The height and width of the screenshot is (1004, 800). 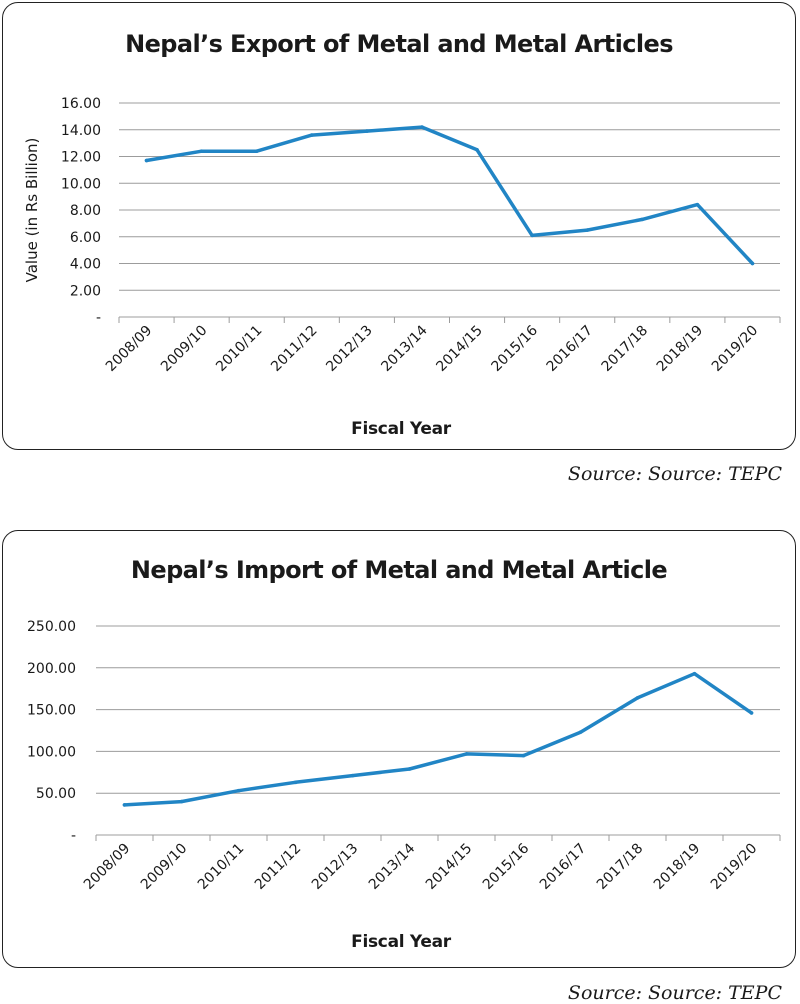 What do you see at coordinates (85, 291) in the screenshot?
I see `y-tick-label: 2.00` at bounding box center [85, 291].